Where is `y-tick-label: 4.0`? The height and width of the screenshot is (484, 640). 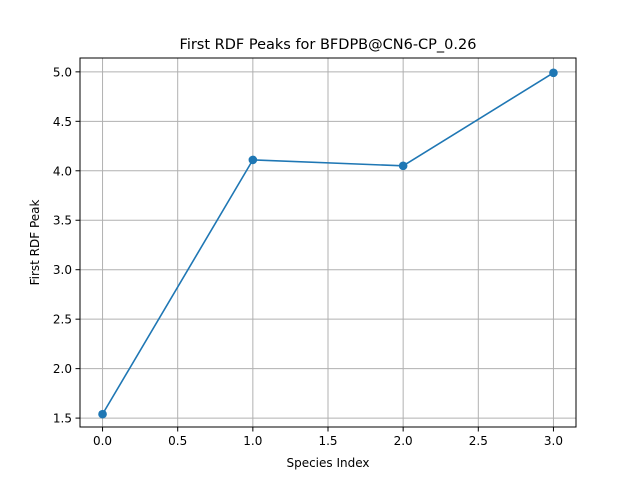 y-tick-label: 4.0 is located at coordinates (62, 171).